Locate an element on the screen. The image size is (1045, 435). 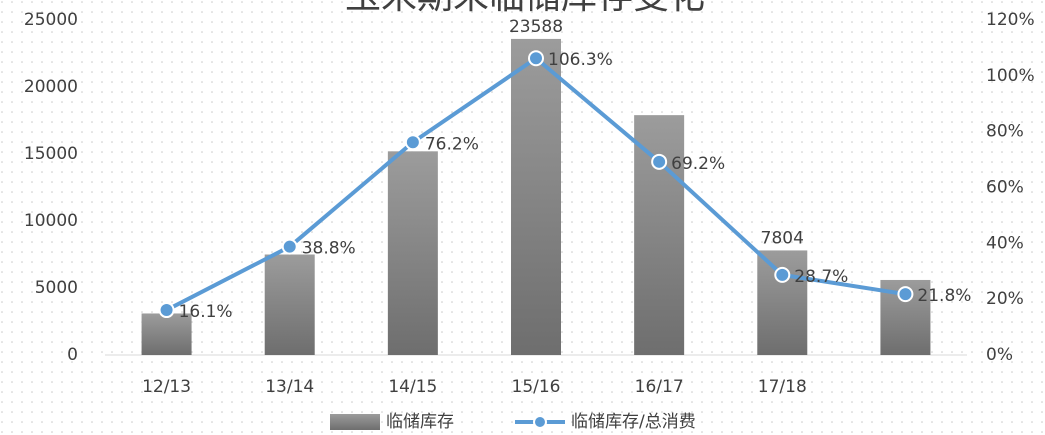
data-label: 38.8% is located at coordinates (329, 249).